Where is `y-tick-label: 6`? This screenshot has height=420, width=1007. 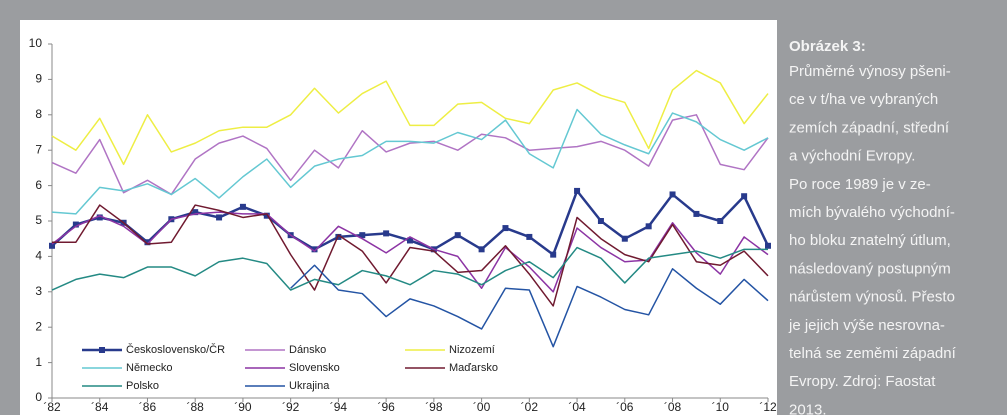
y-tick-label: 6 is located at coordinates (38, 185).